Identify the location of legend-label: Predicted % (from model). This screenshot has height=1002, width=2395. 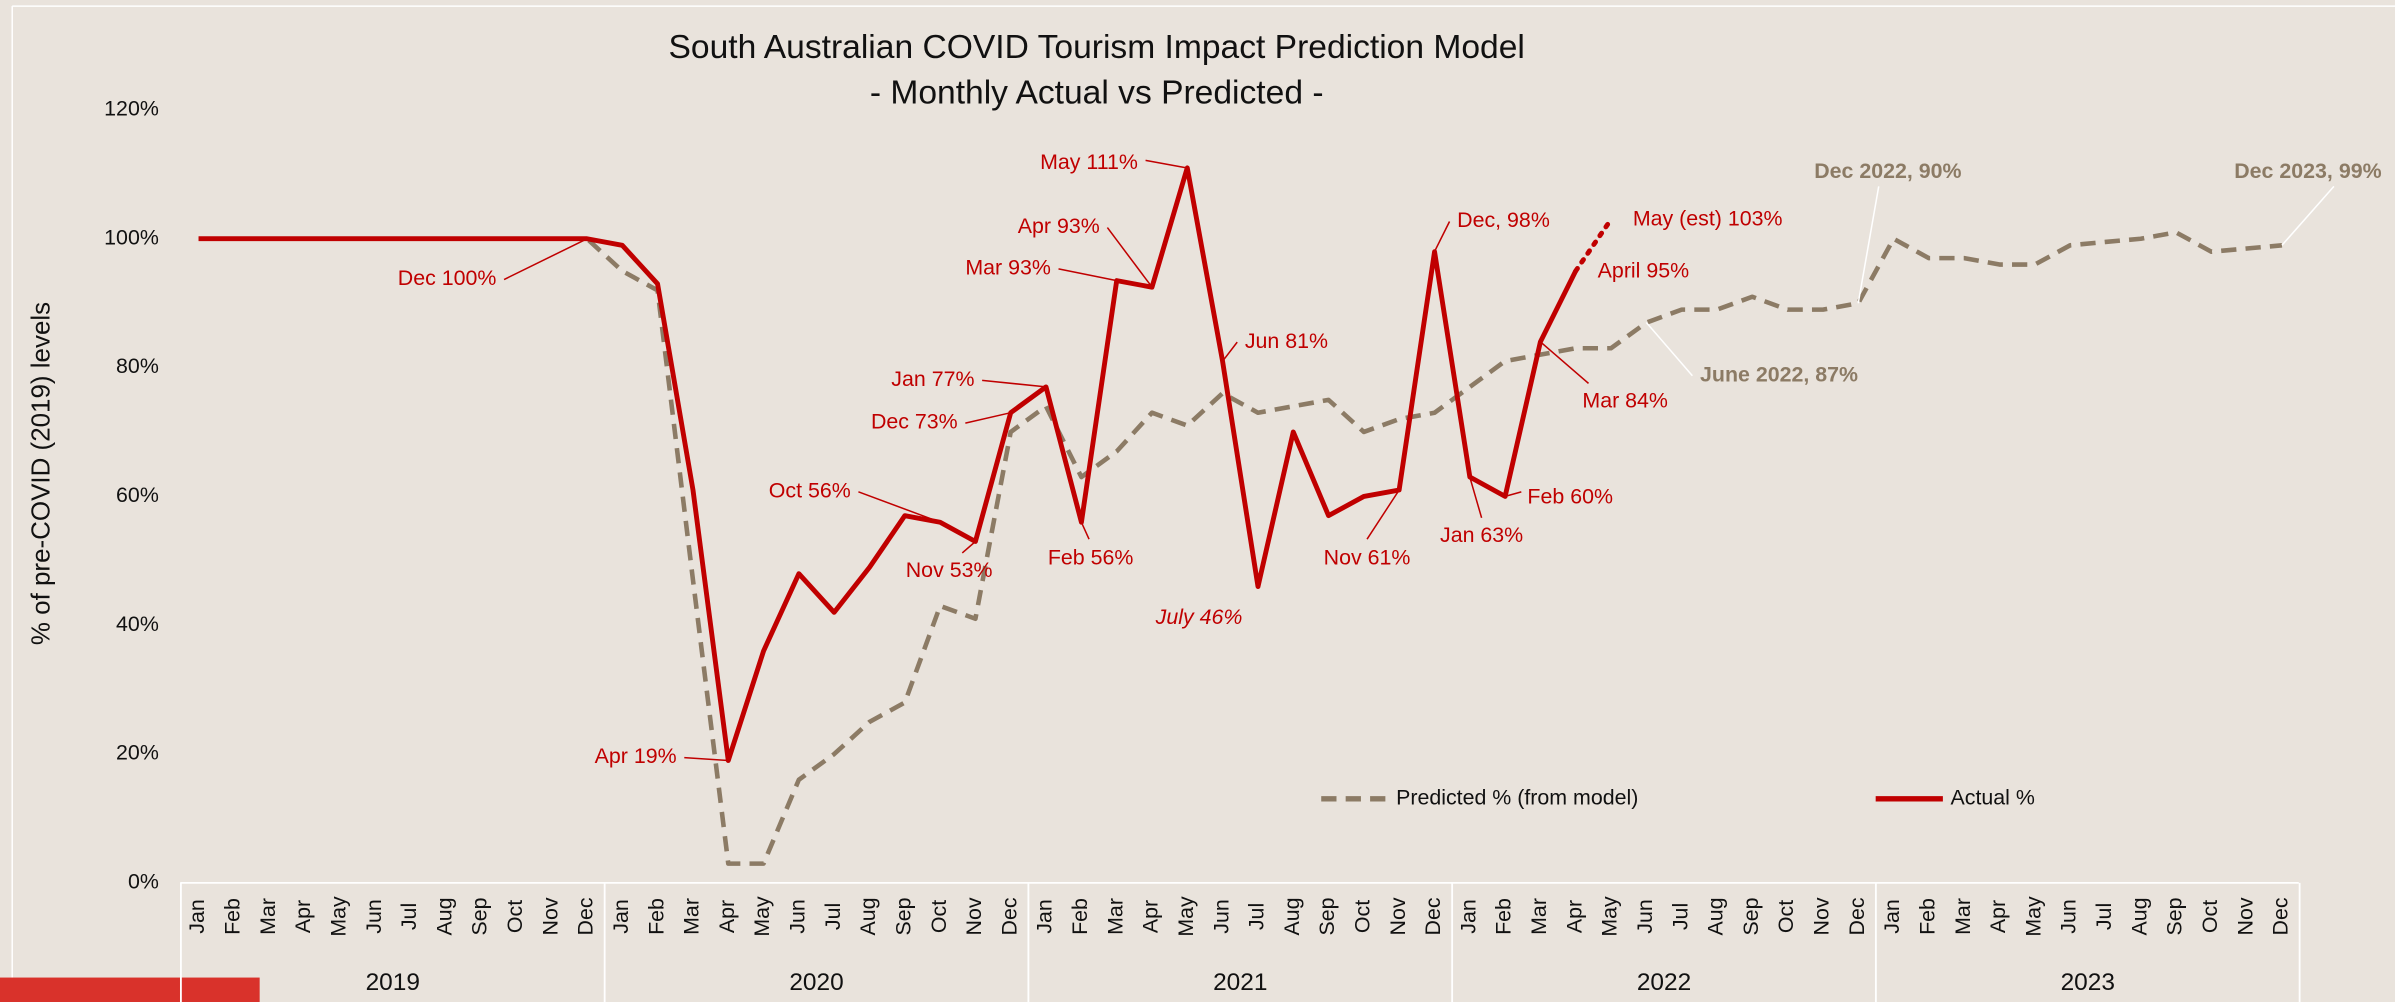
(1517, 797).